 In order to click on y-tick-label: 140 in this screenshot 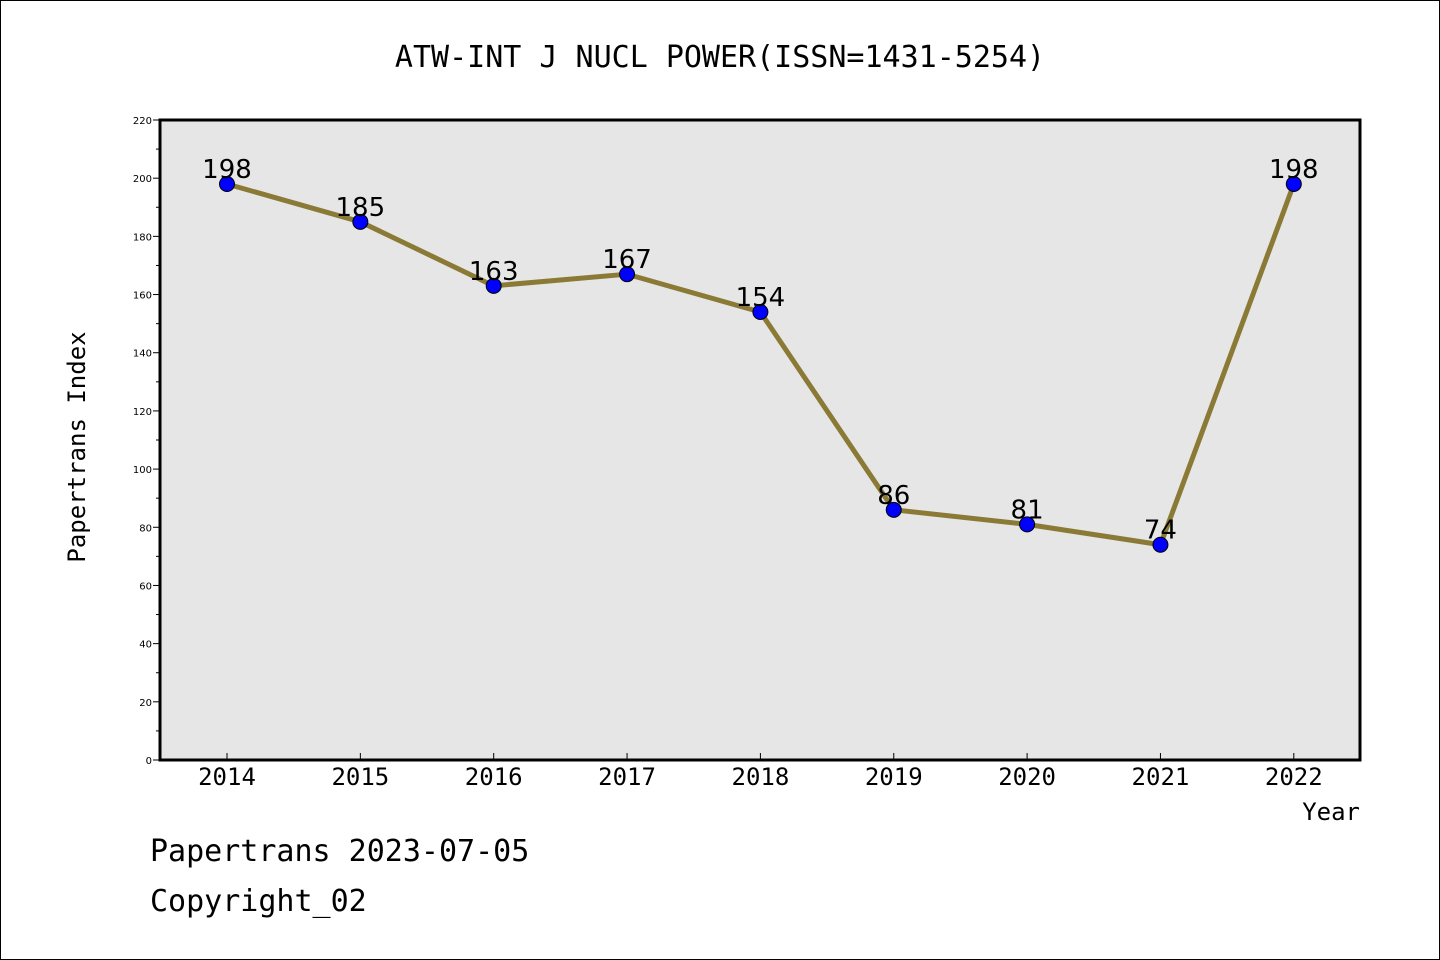, I will do `click(142, 354)`.